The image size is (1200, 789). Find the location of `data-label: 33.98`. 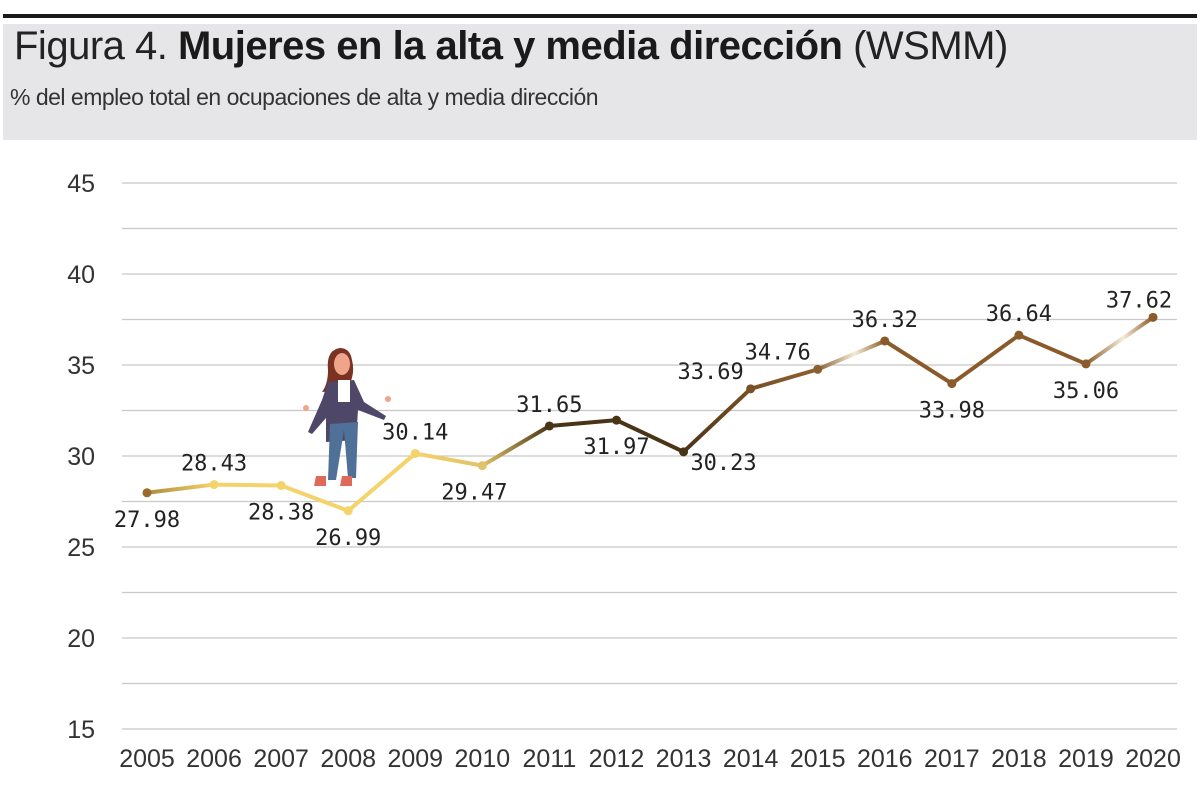

data-label: 33.98 is located at coordinates (952, 411).